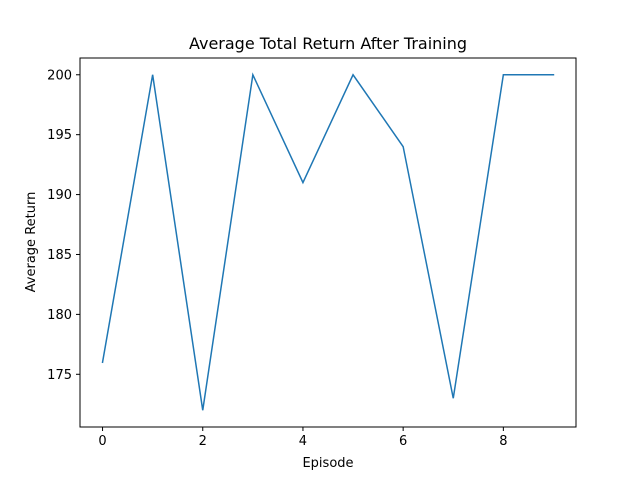  I want to click on x-tick-label: 2, so click(203, 441).